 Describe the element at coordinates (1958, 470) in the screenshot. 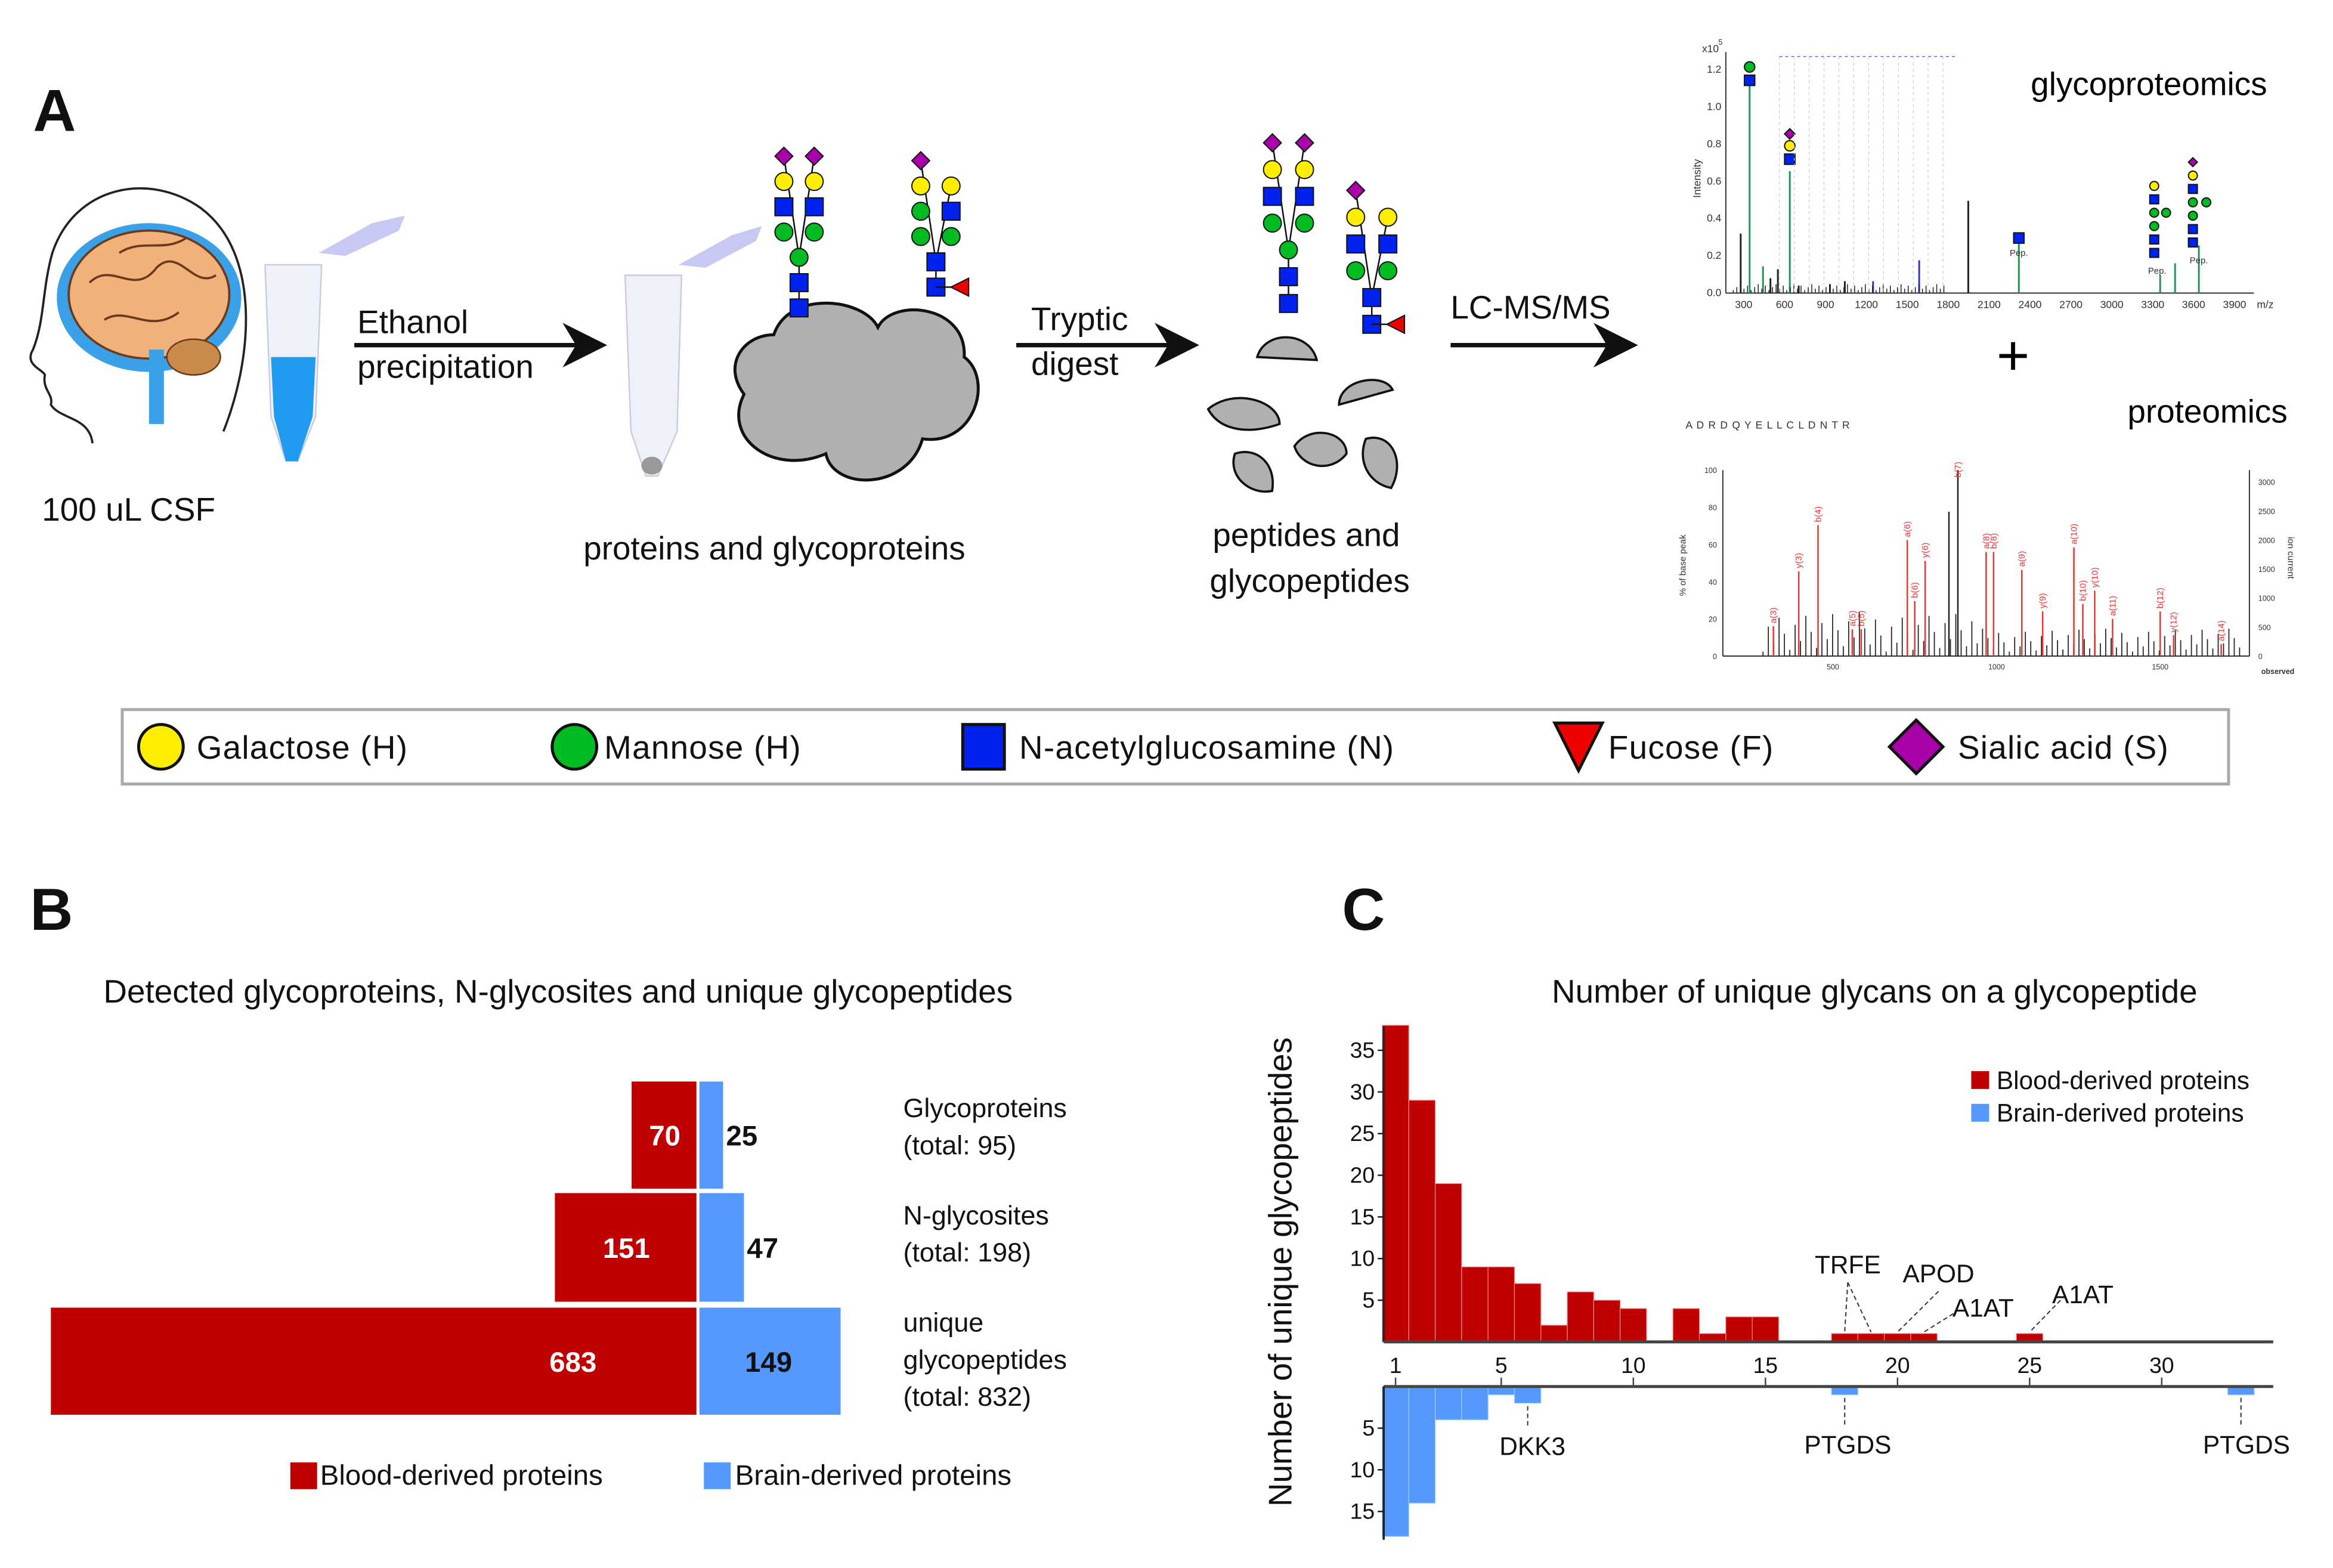

I see `peak-label: b(7)` at that location.